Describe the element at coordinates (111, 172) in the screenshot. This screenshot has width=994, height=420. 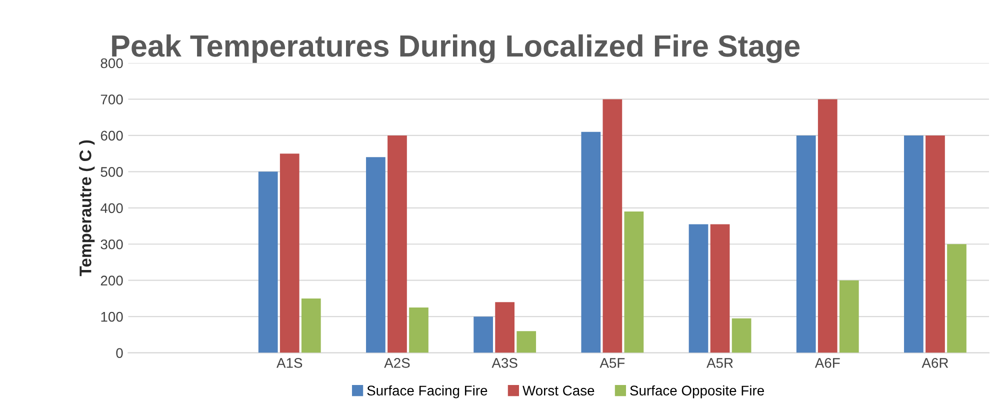
I see `y-tick-label: 500` at that location.